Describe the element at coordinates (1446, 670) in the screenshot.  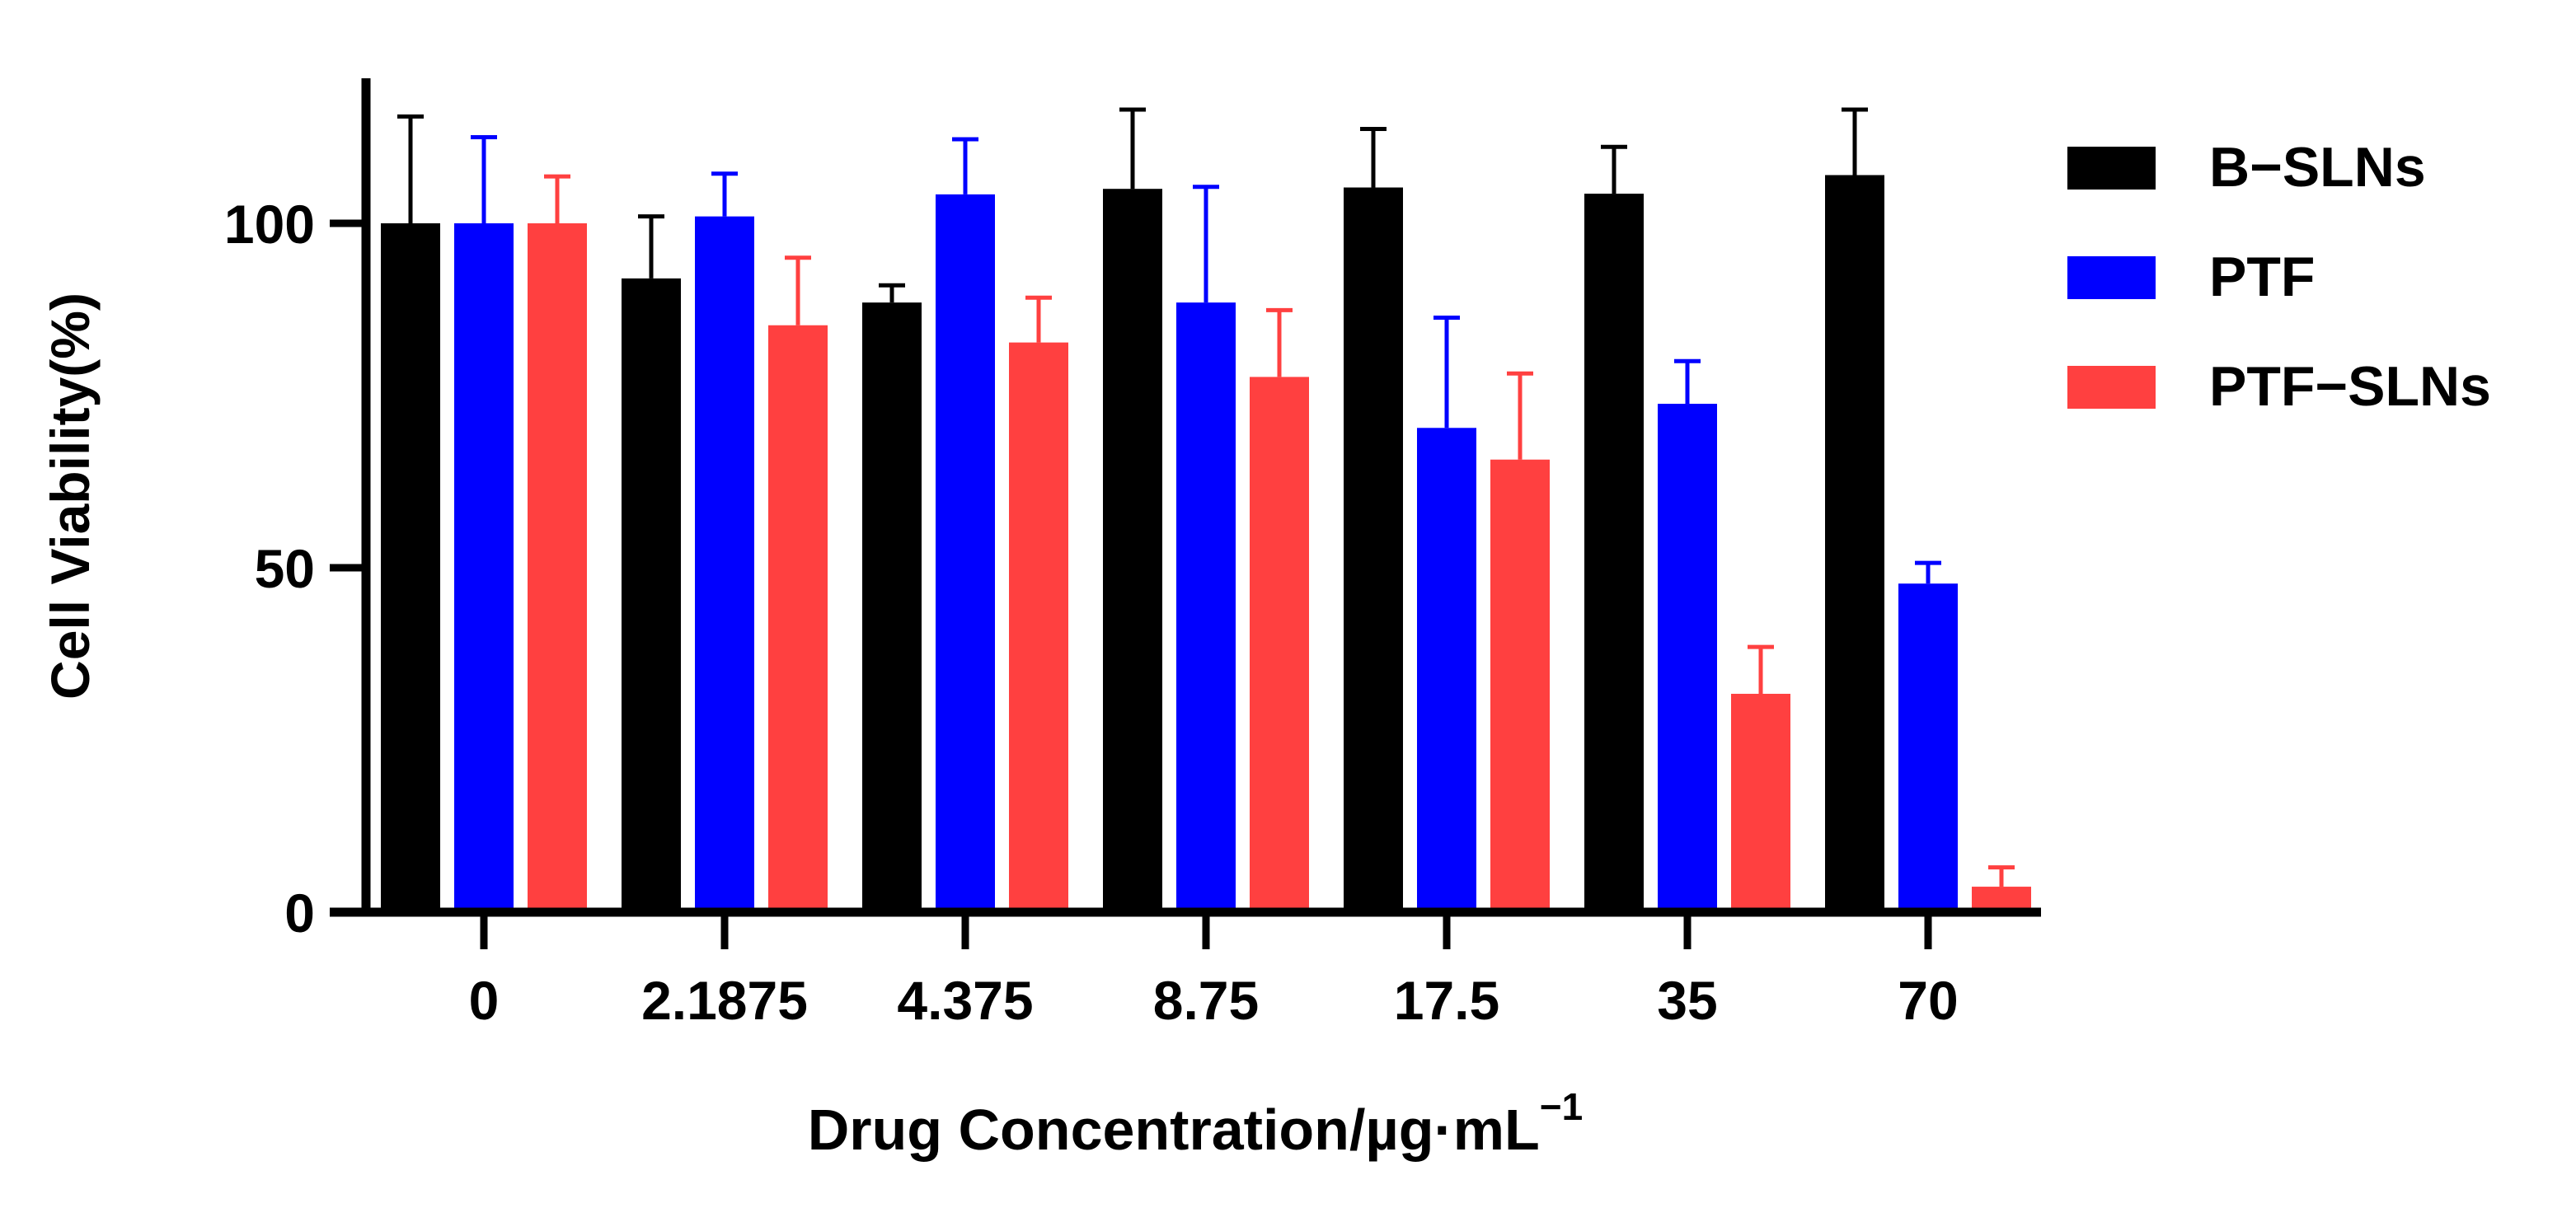
I see `bar-17.5-PTF` at that location.